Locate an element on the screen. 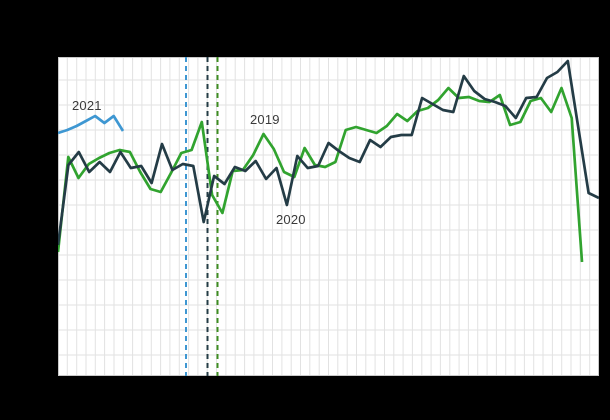 This screenshot has width=610, height=420. series-label-2019: 2019 is located at coordinates (265, 119).